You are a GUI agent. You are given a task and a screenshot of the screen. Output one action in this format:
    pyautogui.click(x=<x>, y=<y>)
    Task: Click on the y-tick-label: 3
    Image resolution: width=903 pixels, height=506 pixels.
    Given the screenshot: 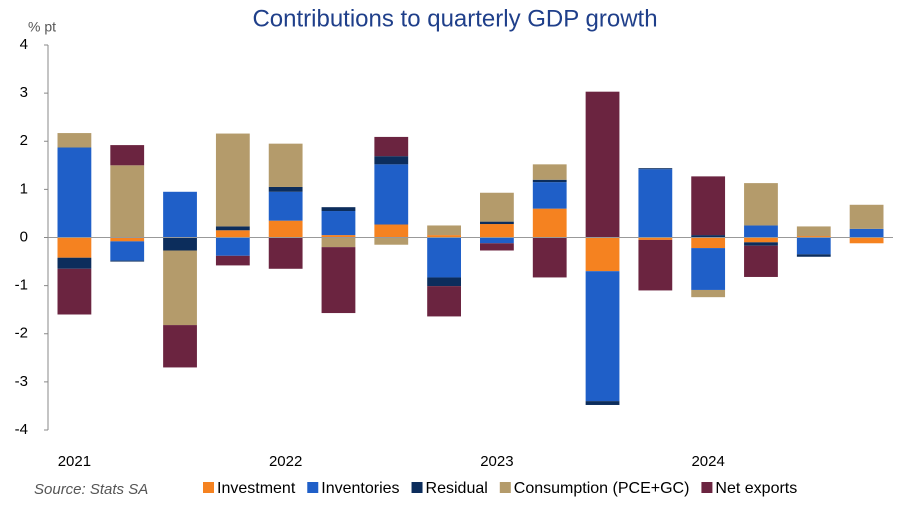 What is the action you would take?
    pyautogui.click(x=24, y=92)
    